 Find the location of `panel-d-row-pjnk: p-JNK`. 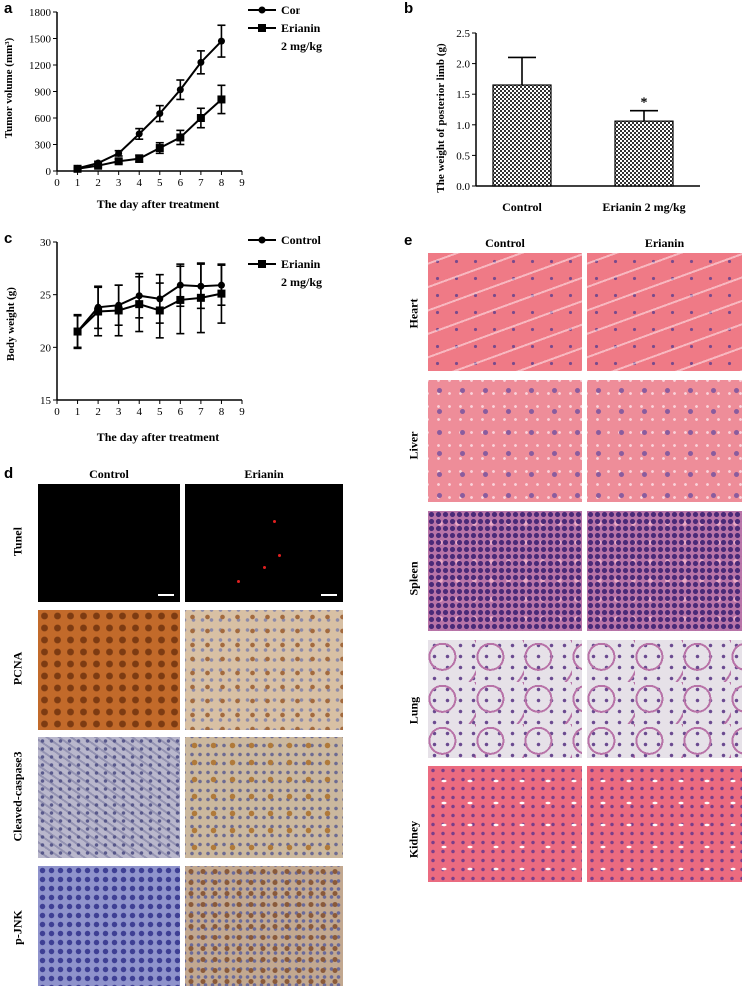

panel-d-row-pjnk: p-JNK is located at coordinates (17, 927).